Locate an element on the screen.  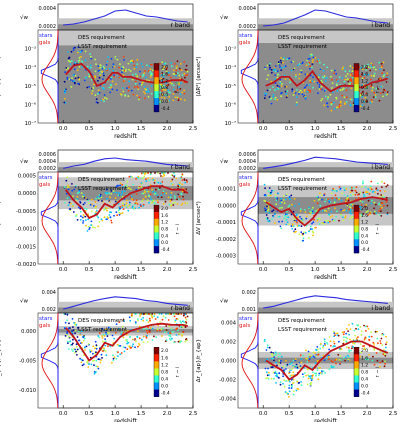
y-tick-label: -0.0002 is located at coordinates (226, 240).